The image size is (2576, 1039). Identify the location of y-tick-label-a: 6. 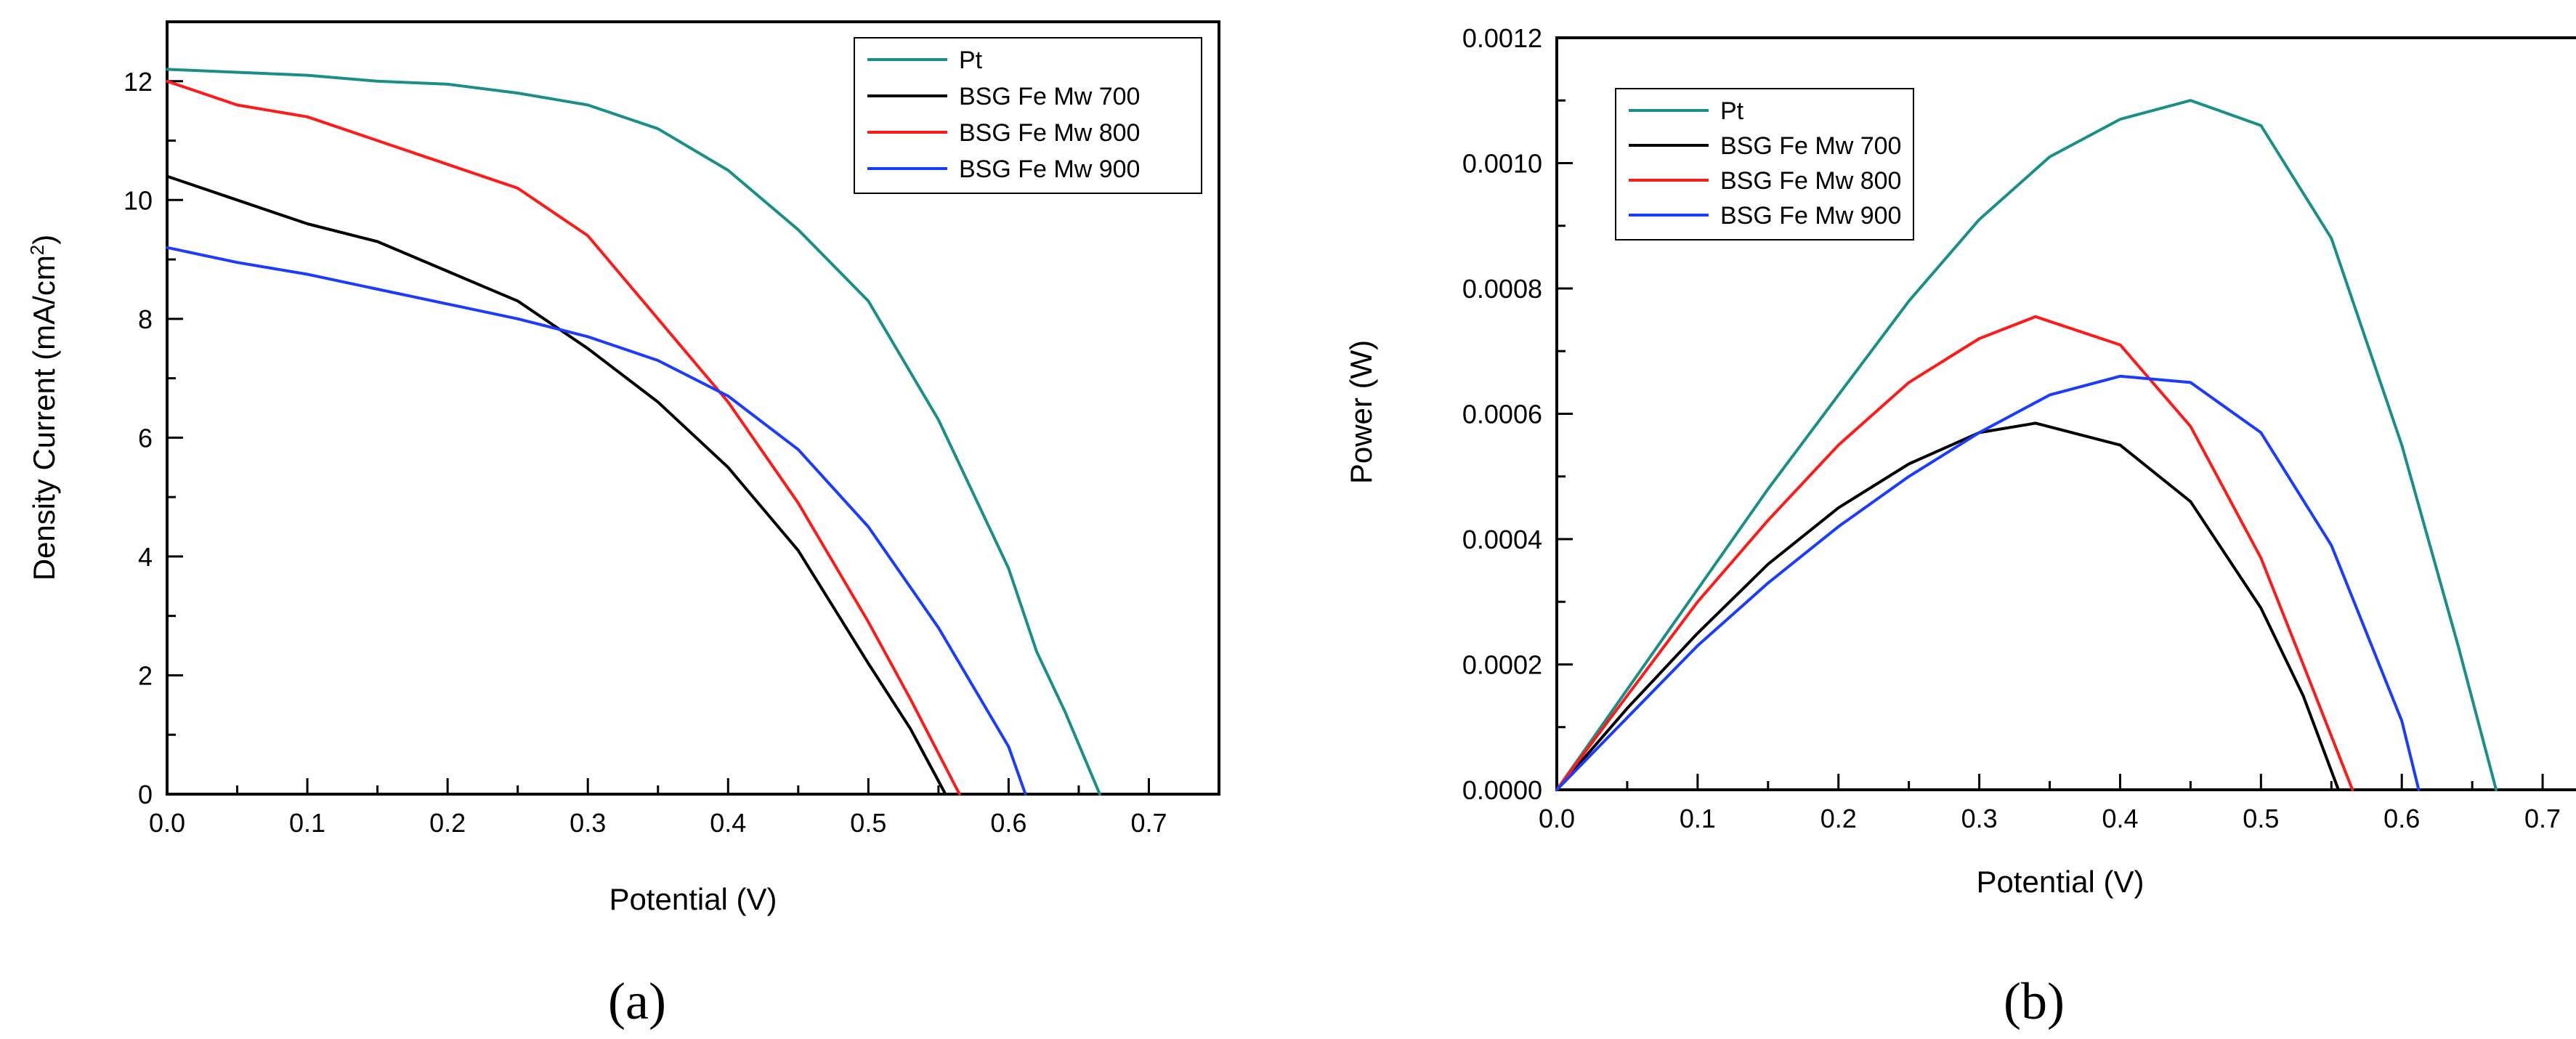
(145, 438).